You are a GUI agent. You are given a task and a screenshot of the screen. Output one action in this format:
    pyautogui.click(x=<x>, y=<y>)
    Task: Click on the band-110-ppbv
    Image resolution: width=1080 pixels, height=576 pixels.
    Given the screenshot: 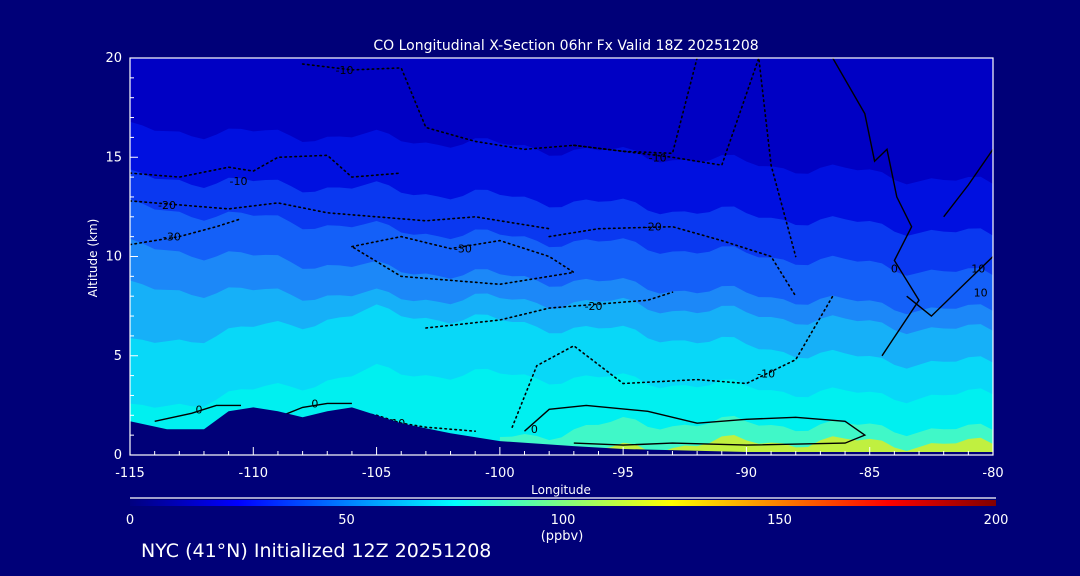 What is the action you would take?
    pyautogui.click(x=795, y=445)
    